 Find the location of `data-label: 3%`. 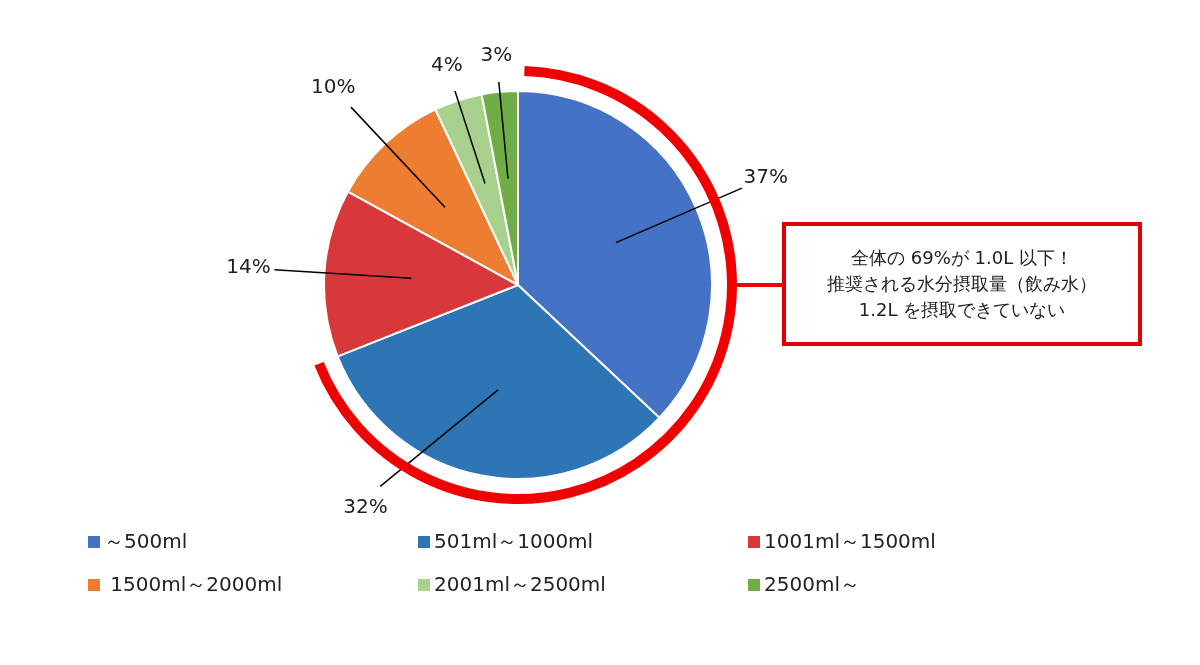

data-label: 3% is located at coordinates (496, 54).